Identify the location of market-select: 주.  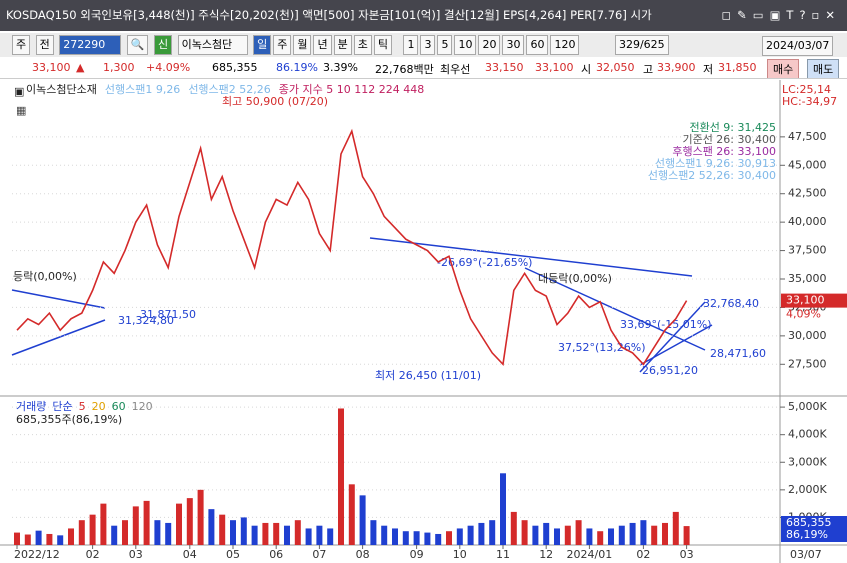
(21, 45).